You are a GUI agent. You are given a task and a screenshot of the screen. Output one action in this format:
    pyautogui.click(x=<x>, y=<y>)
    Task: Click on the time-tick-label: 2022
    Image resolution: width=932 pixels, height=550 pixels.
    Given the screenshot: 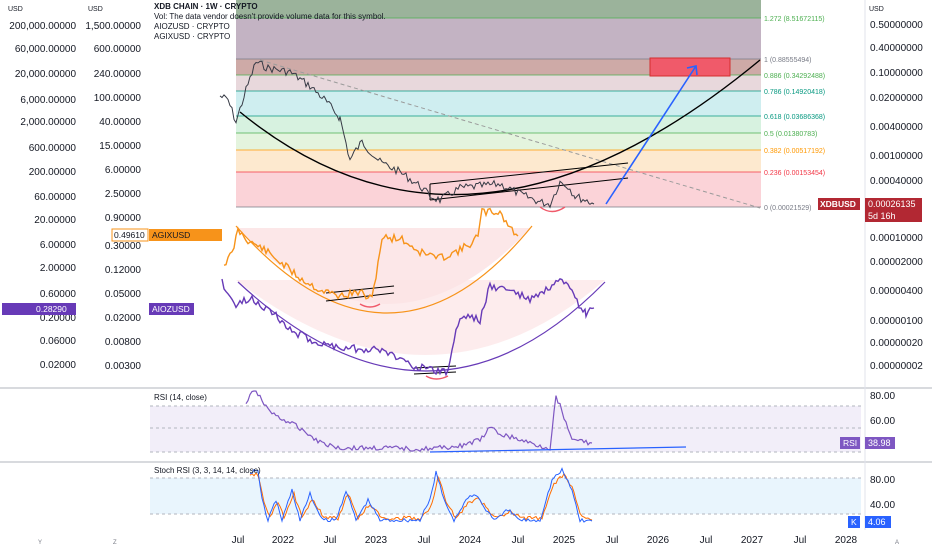 What is the action you would take?
    pyautogui.click(x=283, y=540)
    